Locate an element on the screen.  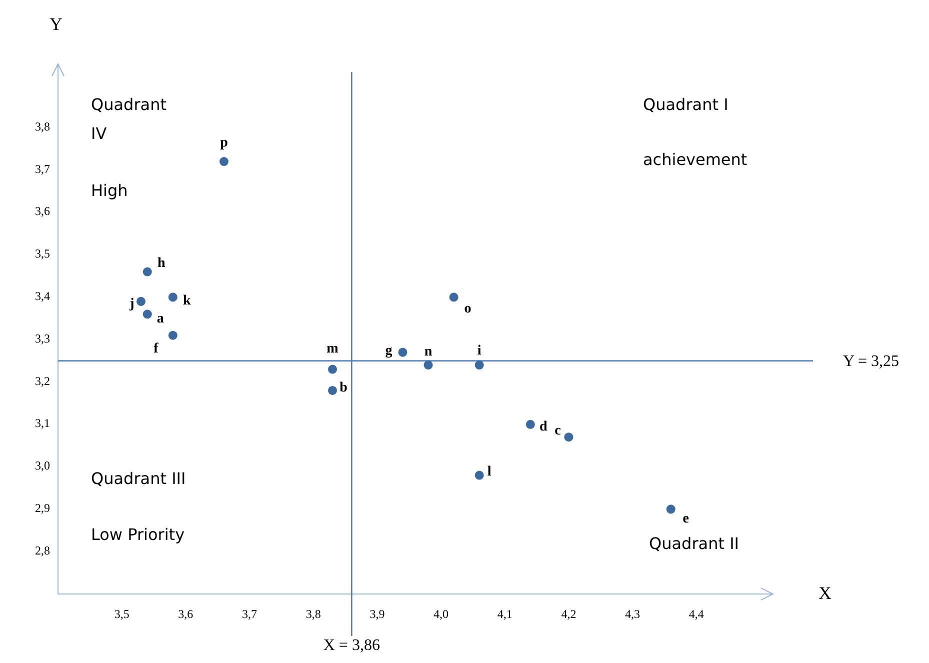
annotation: Quadrant I is located at coordinates (685, 104).